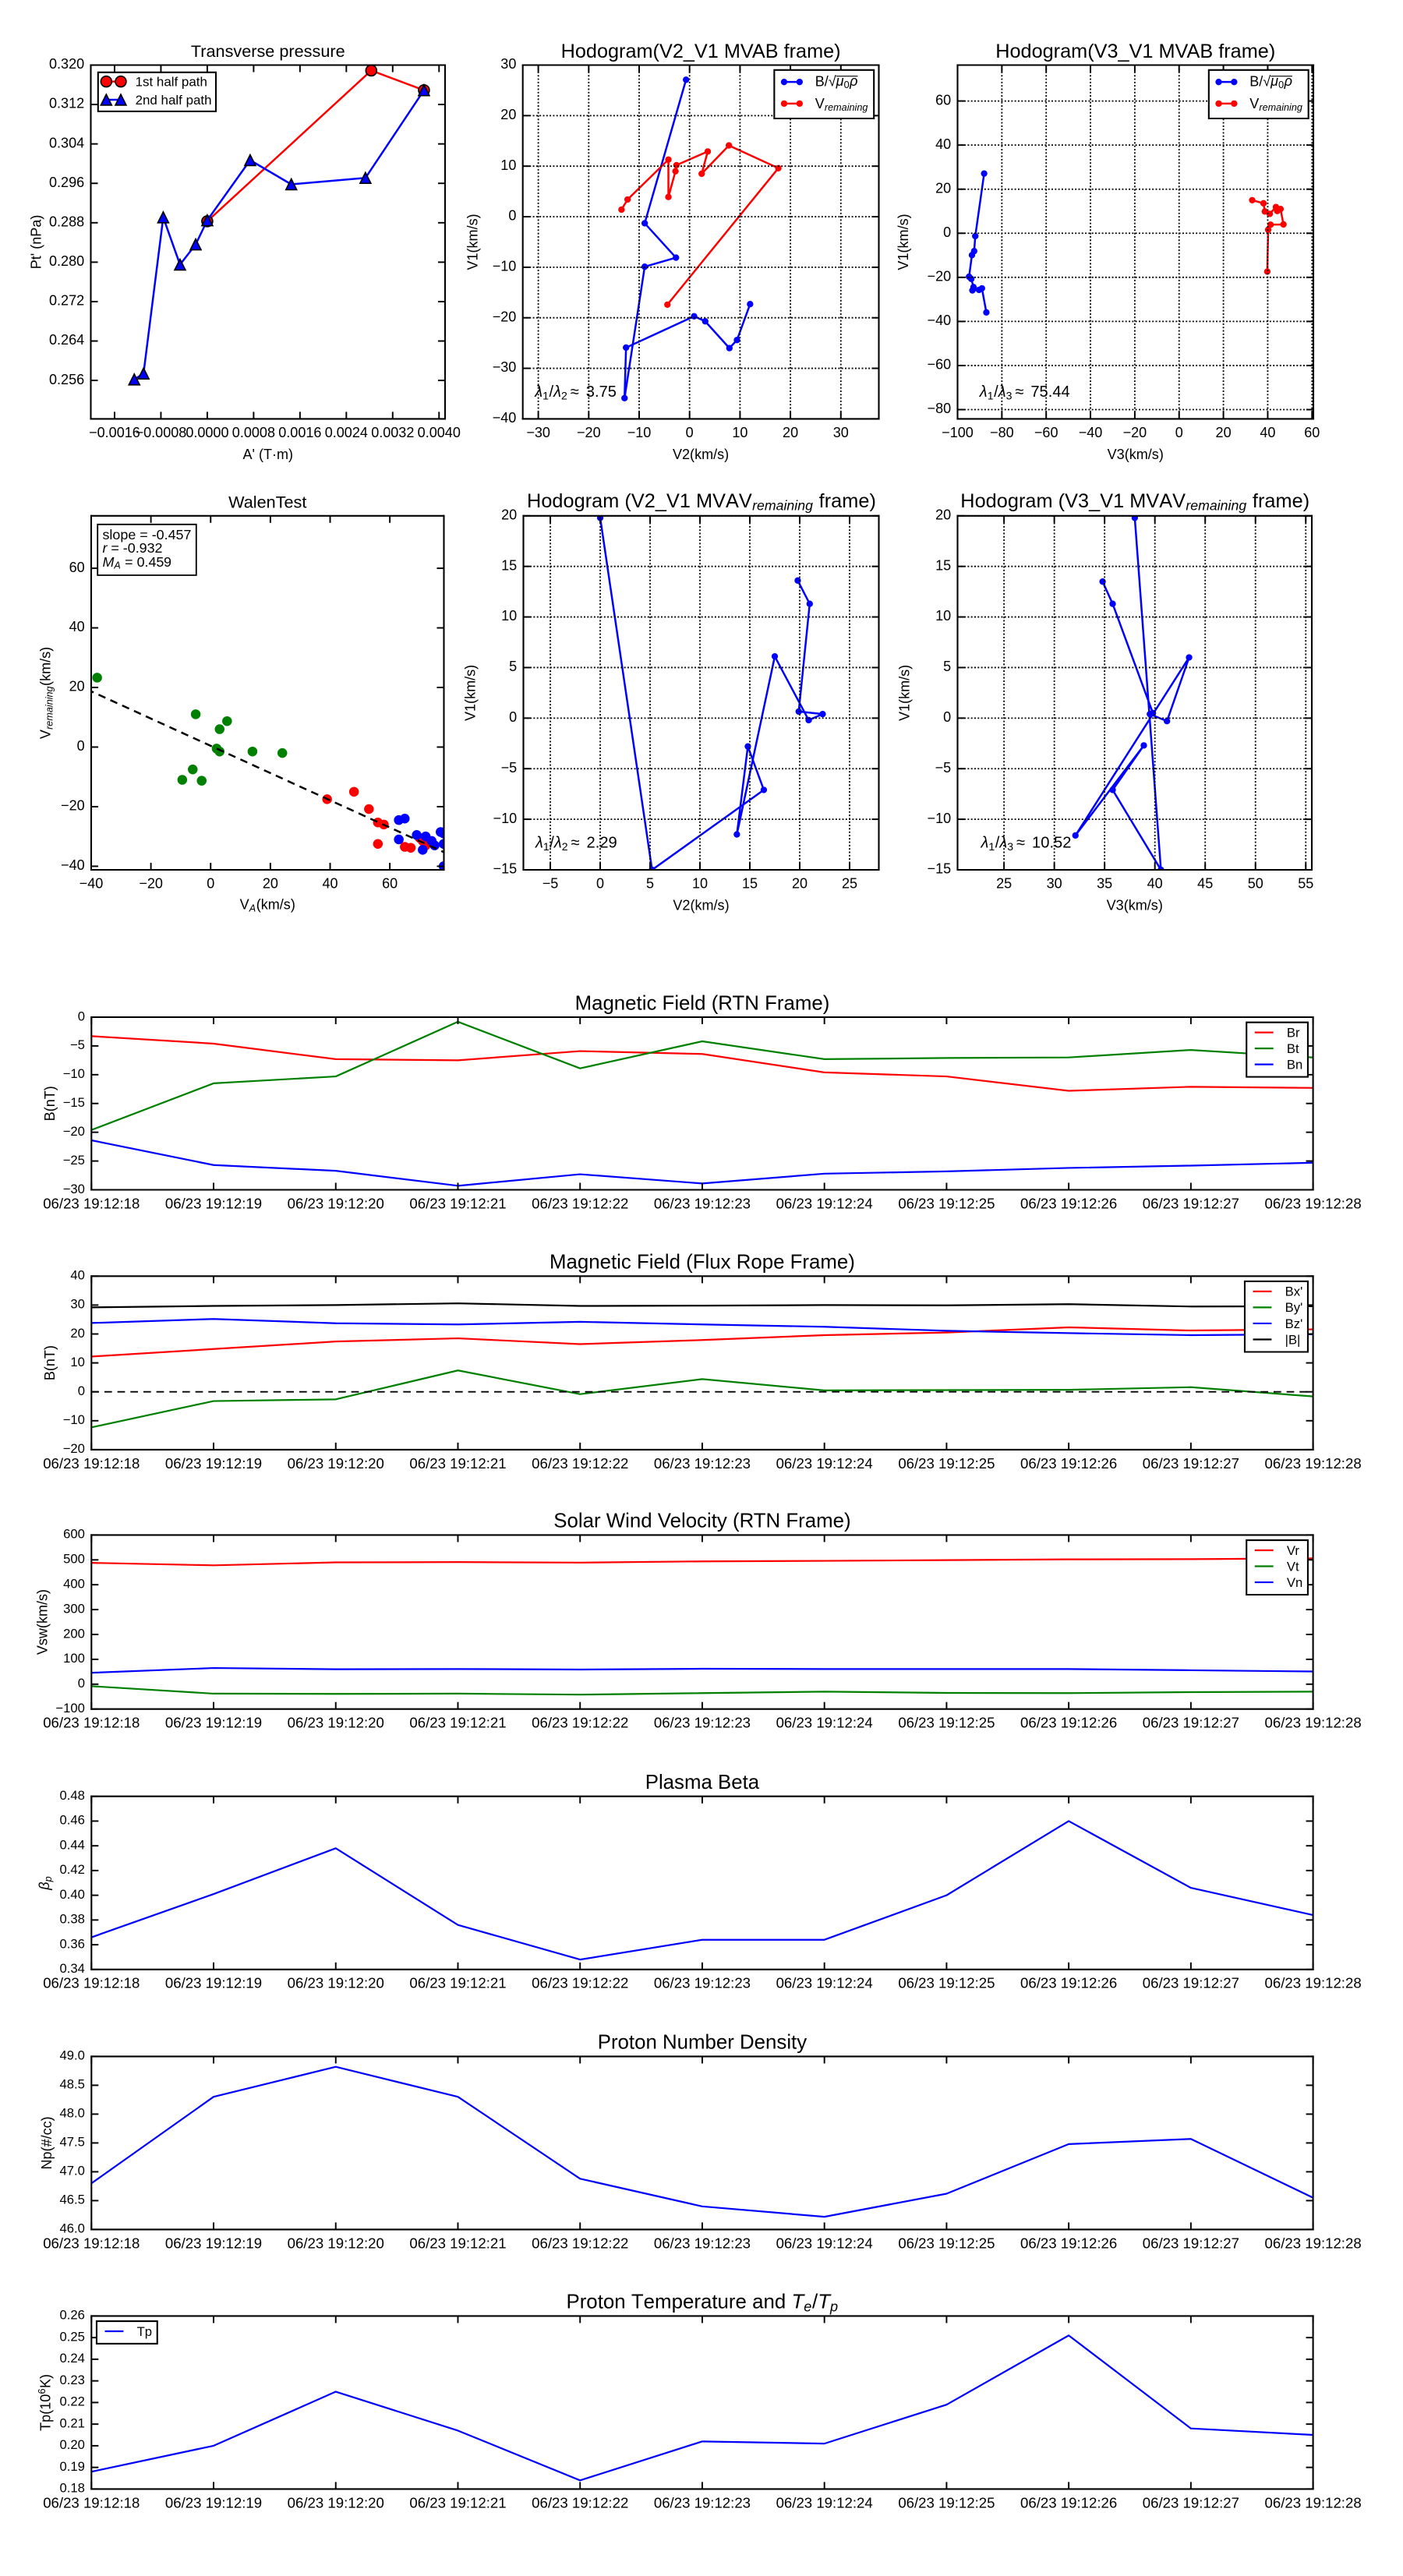 Image resolution: width=1403 pixels, height=2576 pixels. What do you see at coordinates (267, 454) in the screenshot?
I see `svg-text: A' (T·m)` at bounding box center [267, 454].